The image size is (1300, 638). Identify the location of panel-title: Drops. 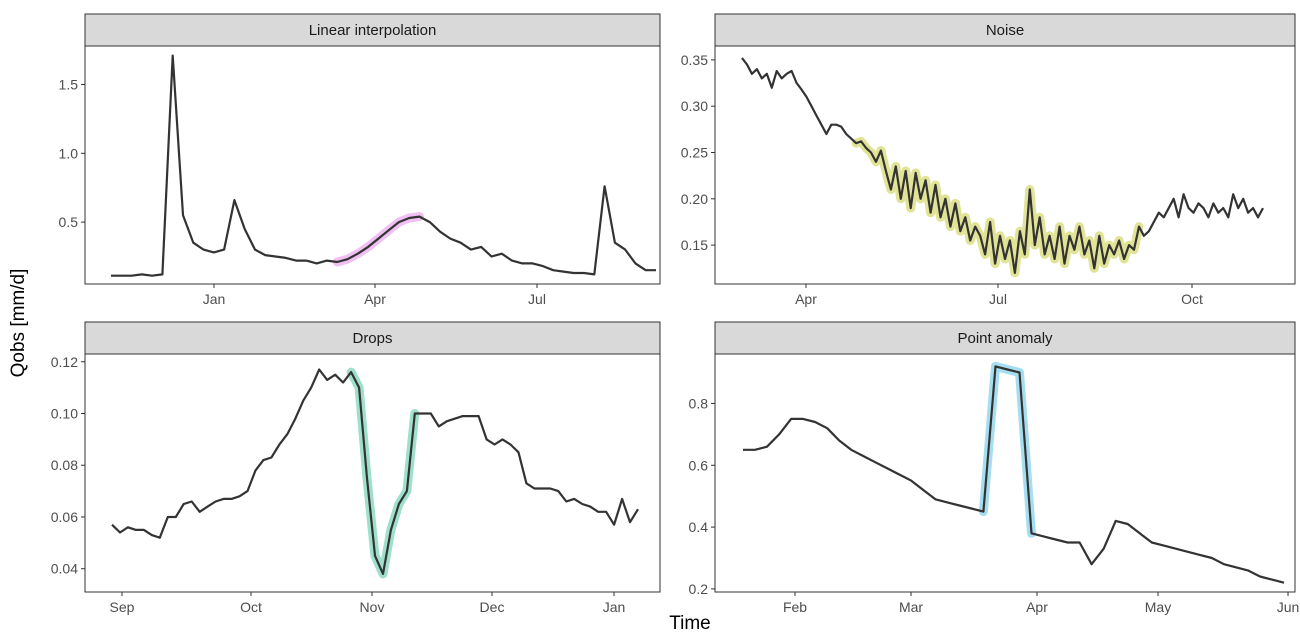
(372, 338).